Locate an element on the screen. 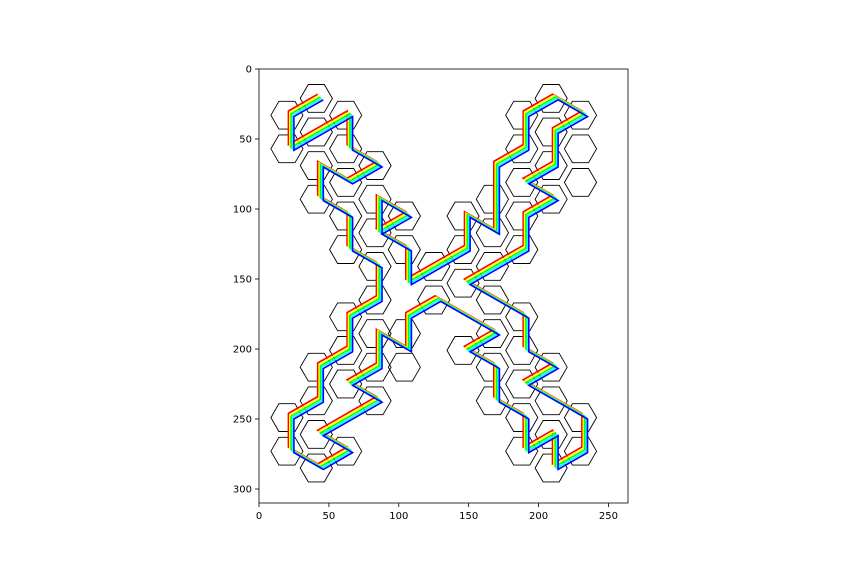  y-axis: 0 50 100 150 200 250 300 is located at coordinates (246, 280).